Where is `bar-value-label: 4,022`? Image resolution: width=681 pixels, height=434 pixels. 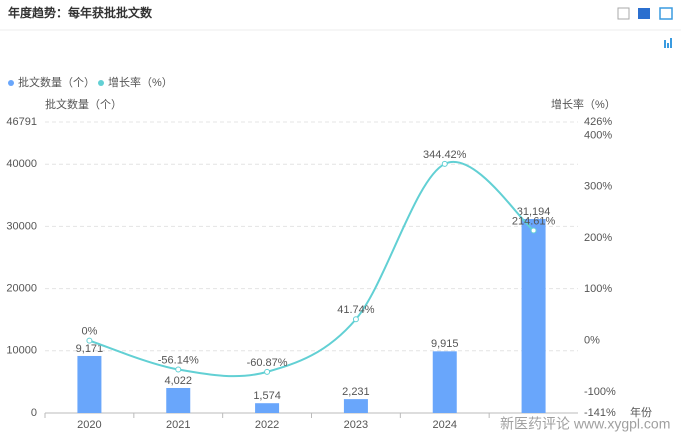
bar-value-label: 4,022 is located at coordinates (178, 381).